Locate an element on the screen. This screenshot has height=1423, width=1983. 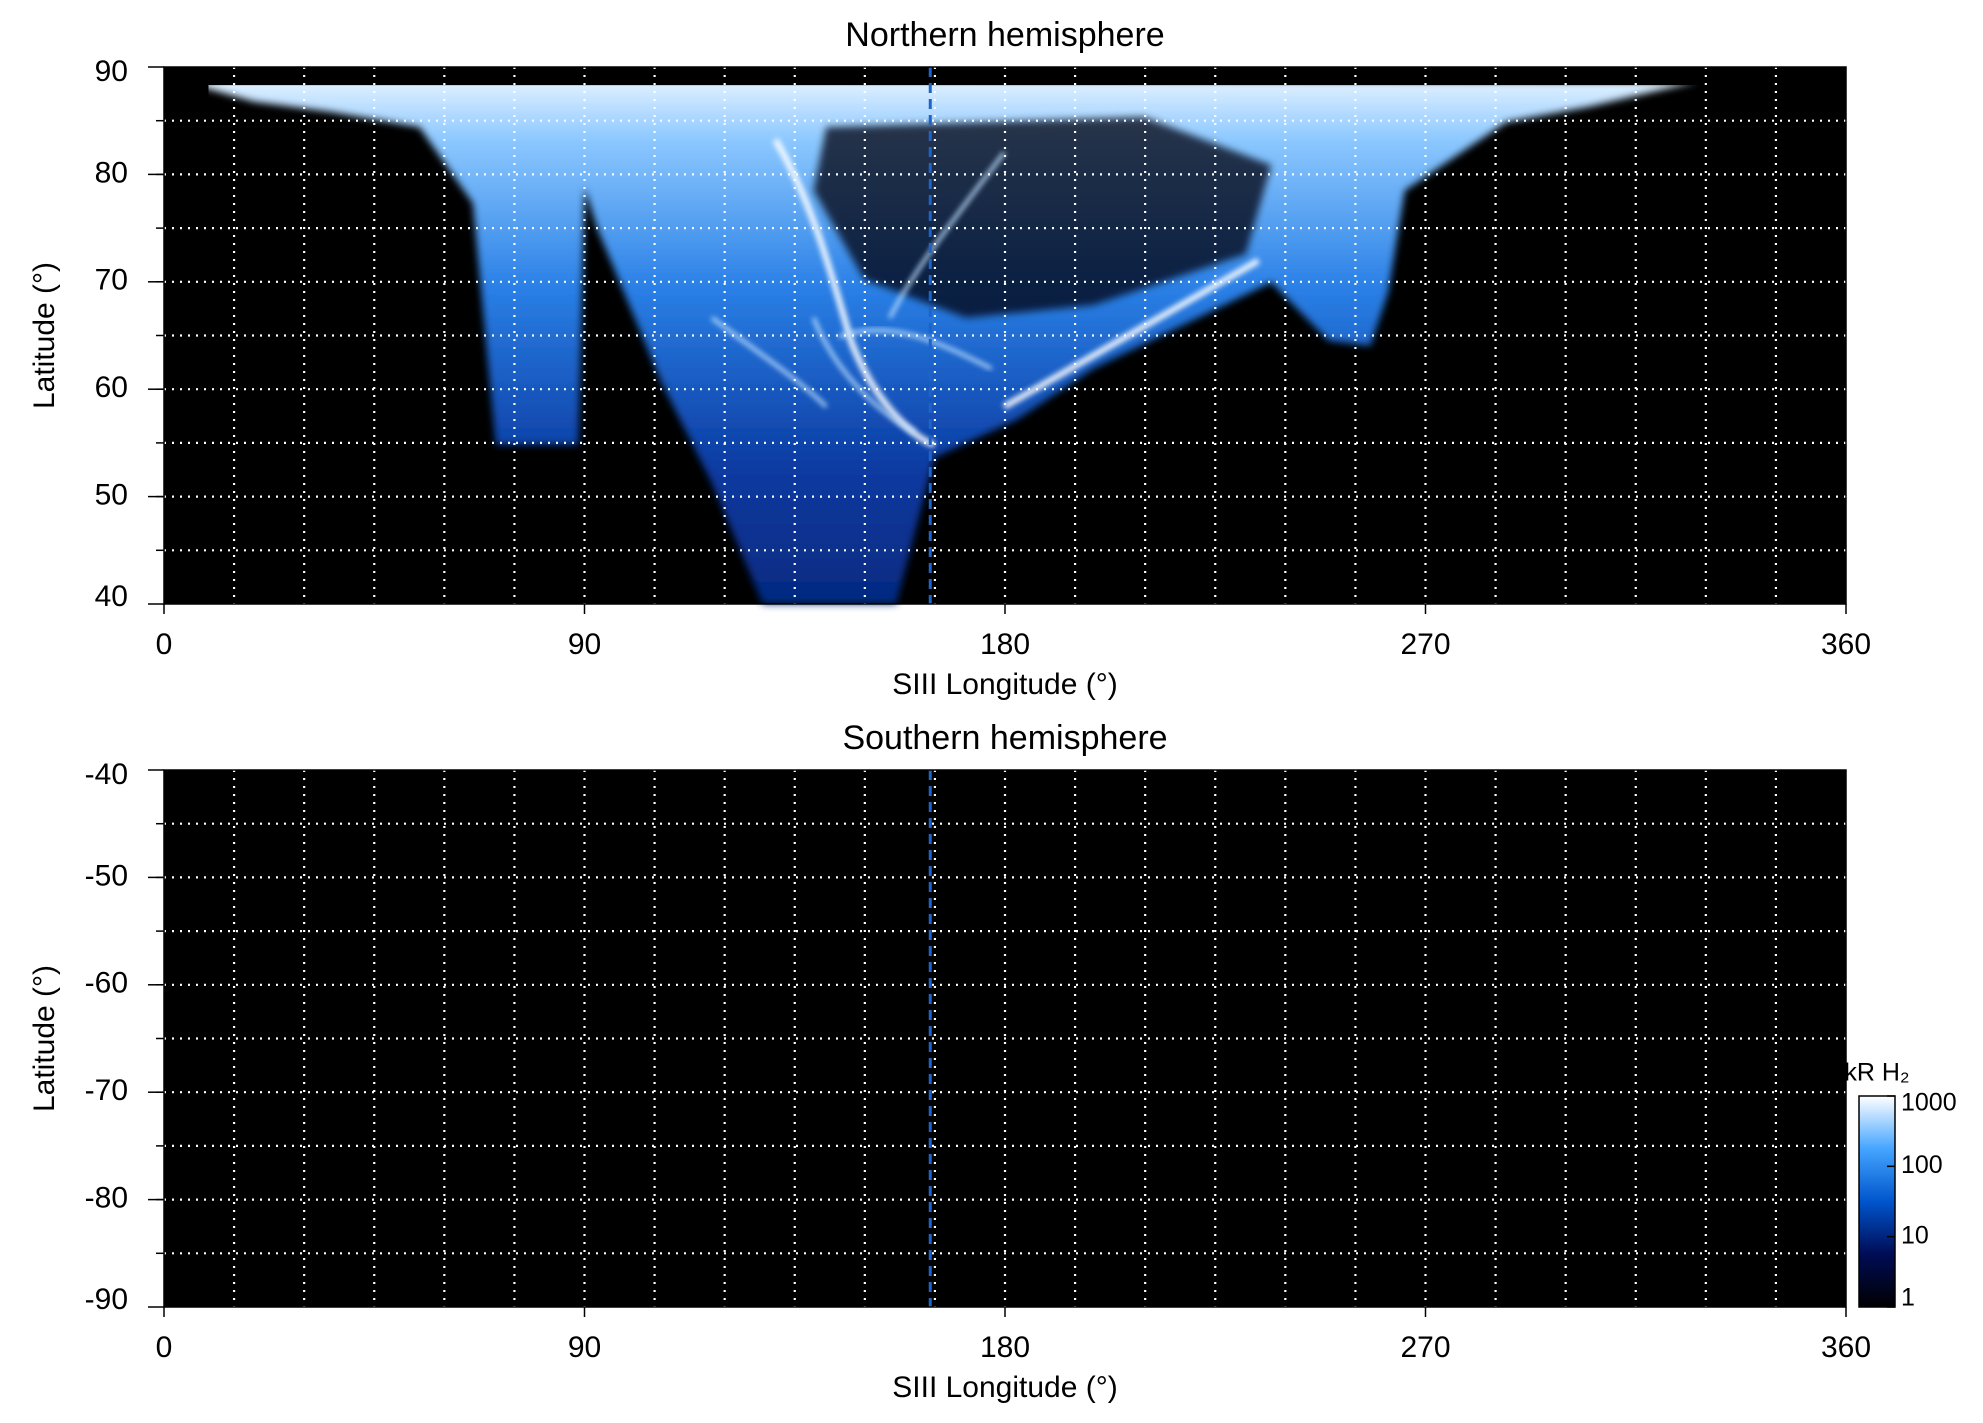
y-tick-label: -70 is located at coordinates (106, 1090).